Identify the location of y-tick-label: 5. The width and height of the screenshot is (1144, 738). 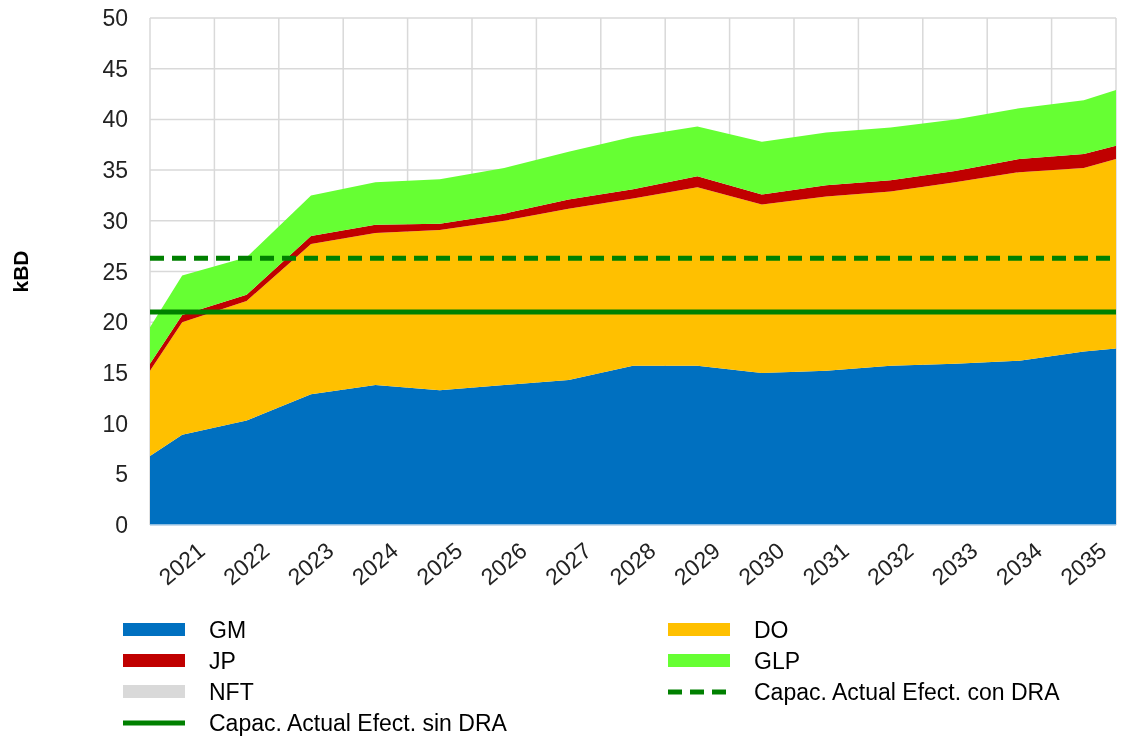
(121, 474).